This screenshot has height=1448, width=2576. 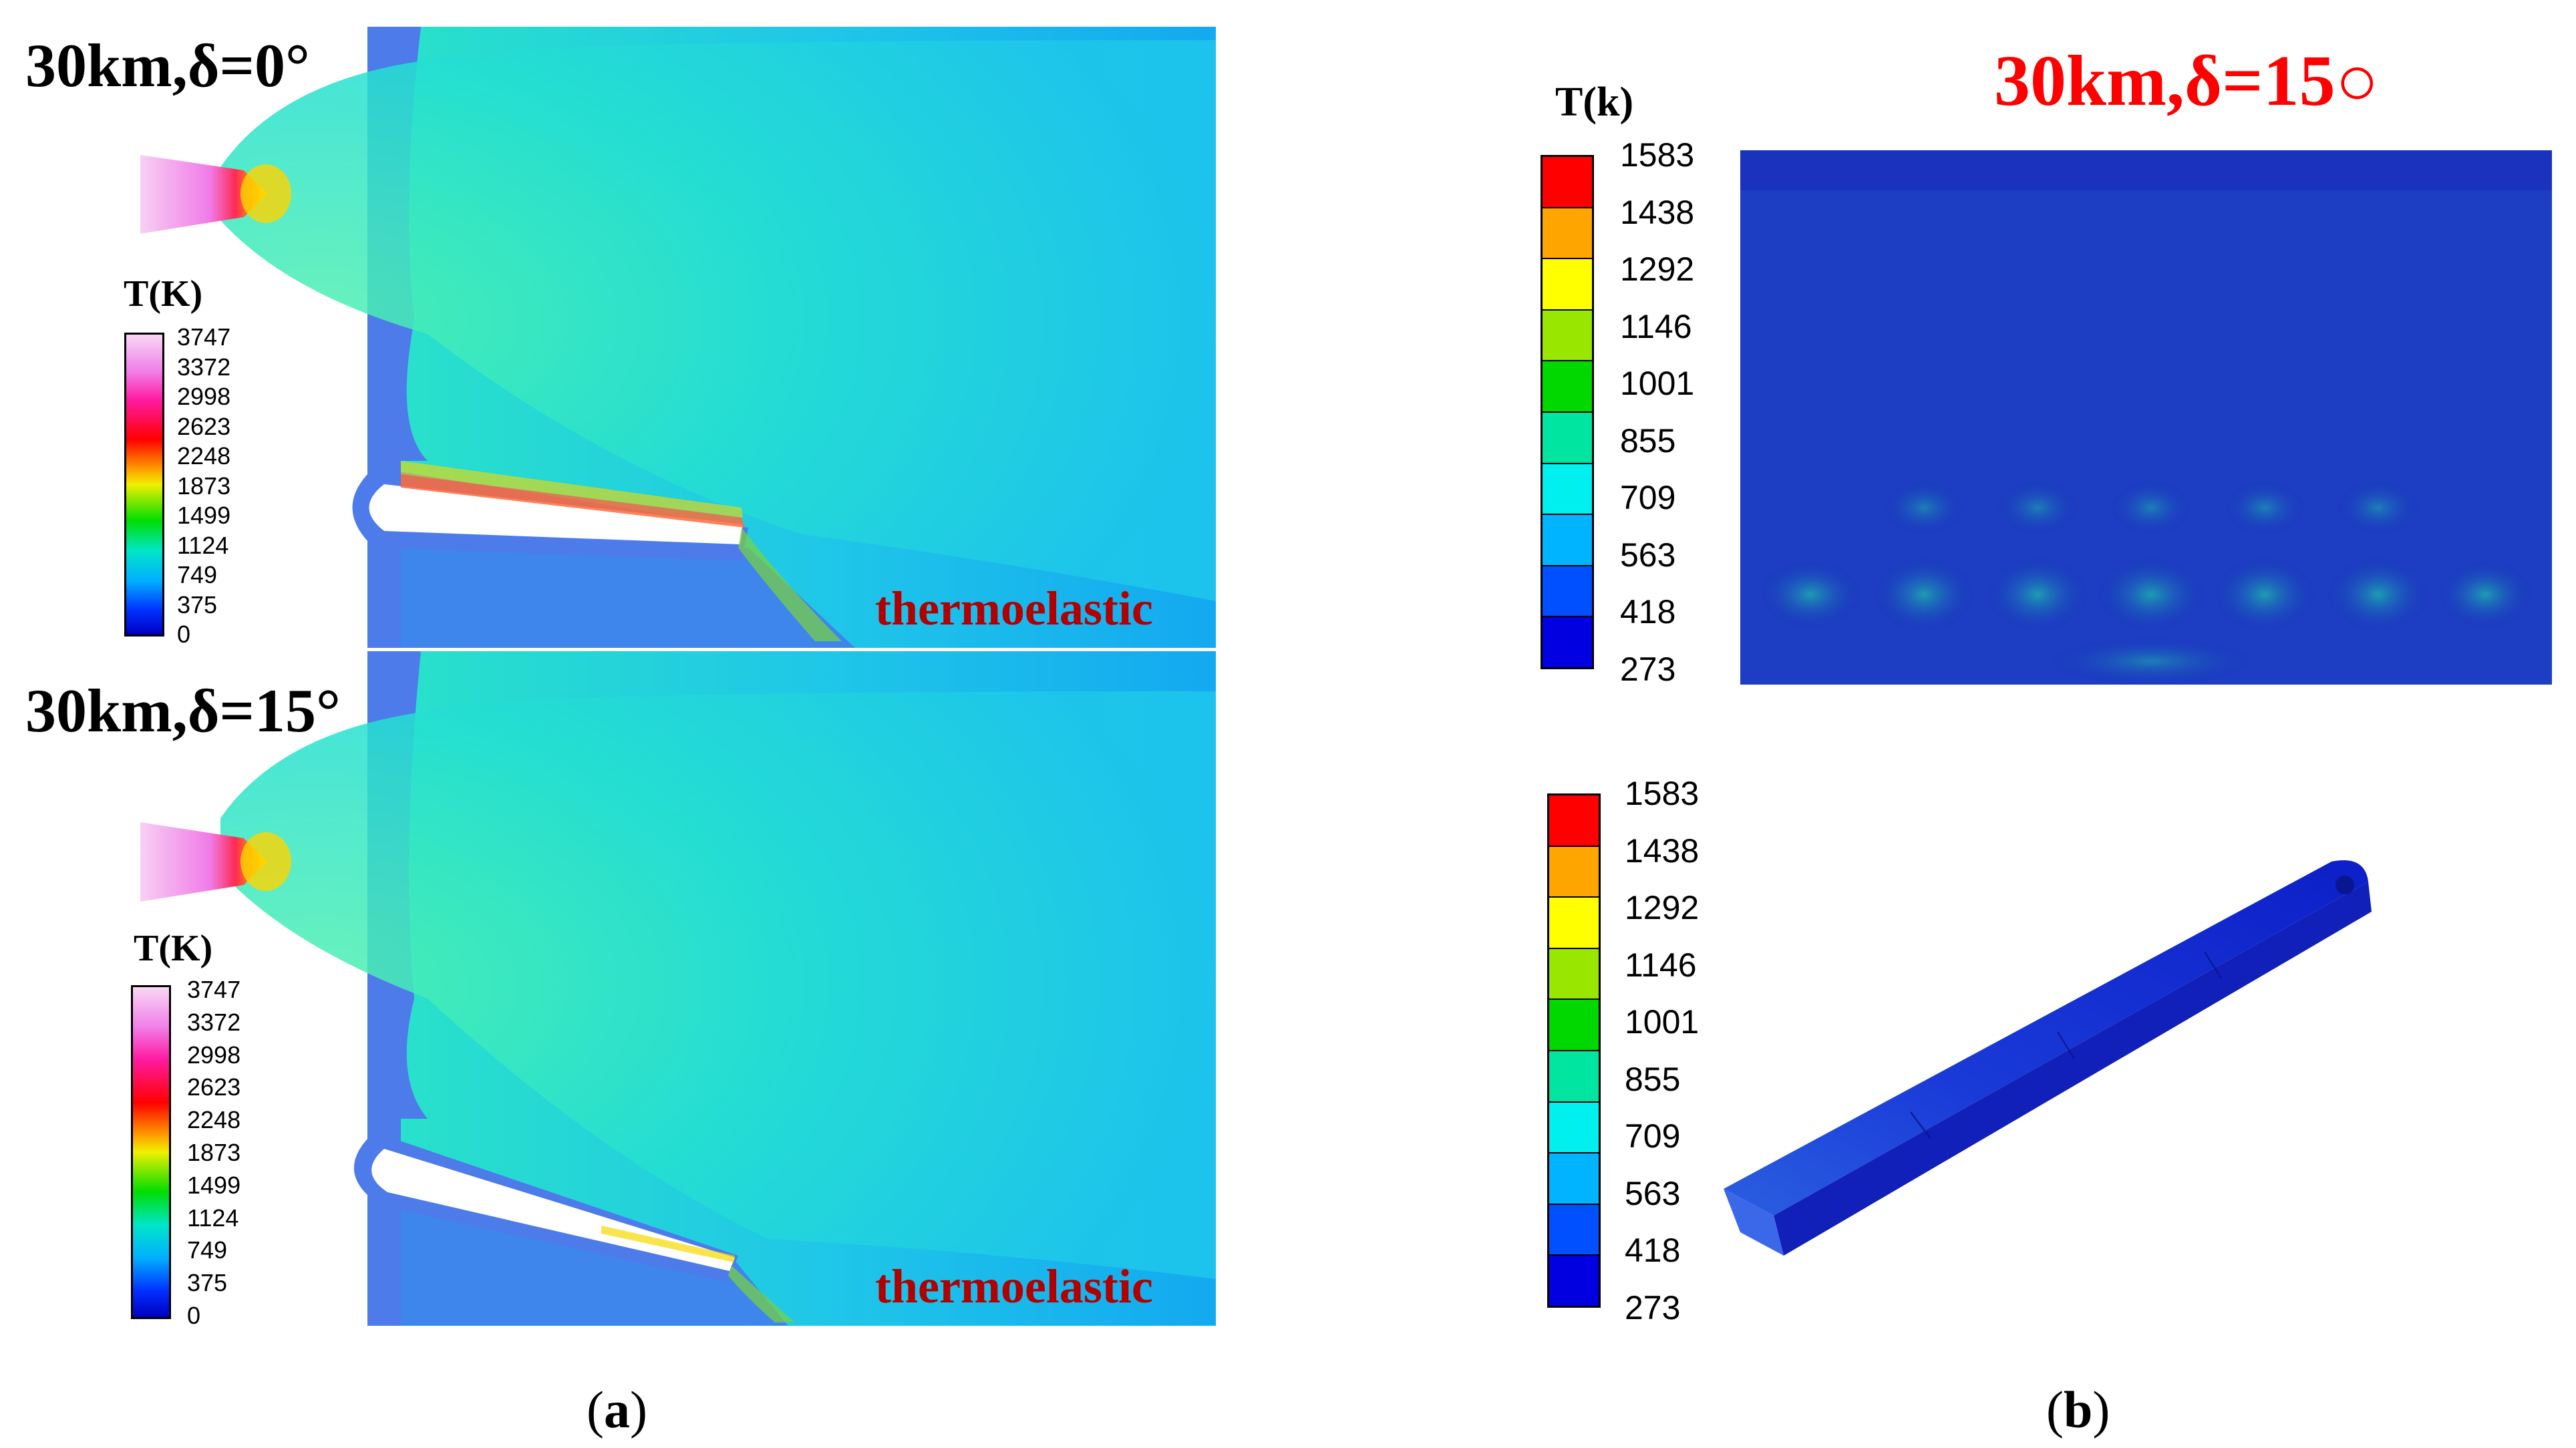 I want to click on colorbar-unit-b: T(k), so click(x=1594, y=102).